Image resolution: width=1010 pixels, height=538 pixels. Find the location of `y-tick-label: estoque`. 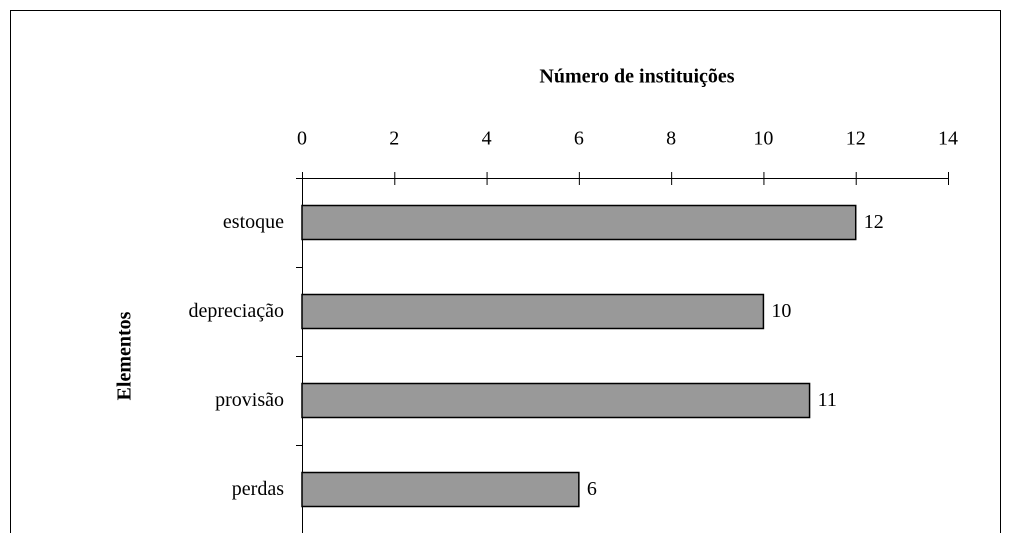

y-tick-label: estoque is located at coordinates (253, 222).